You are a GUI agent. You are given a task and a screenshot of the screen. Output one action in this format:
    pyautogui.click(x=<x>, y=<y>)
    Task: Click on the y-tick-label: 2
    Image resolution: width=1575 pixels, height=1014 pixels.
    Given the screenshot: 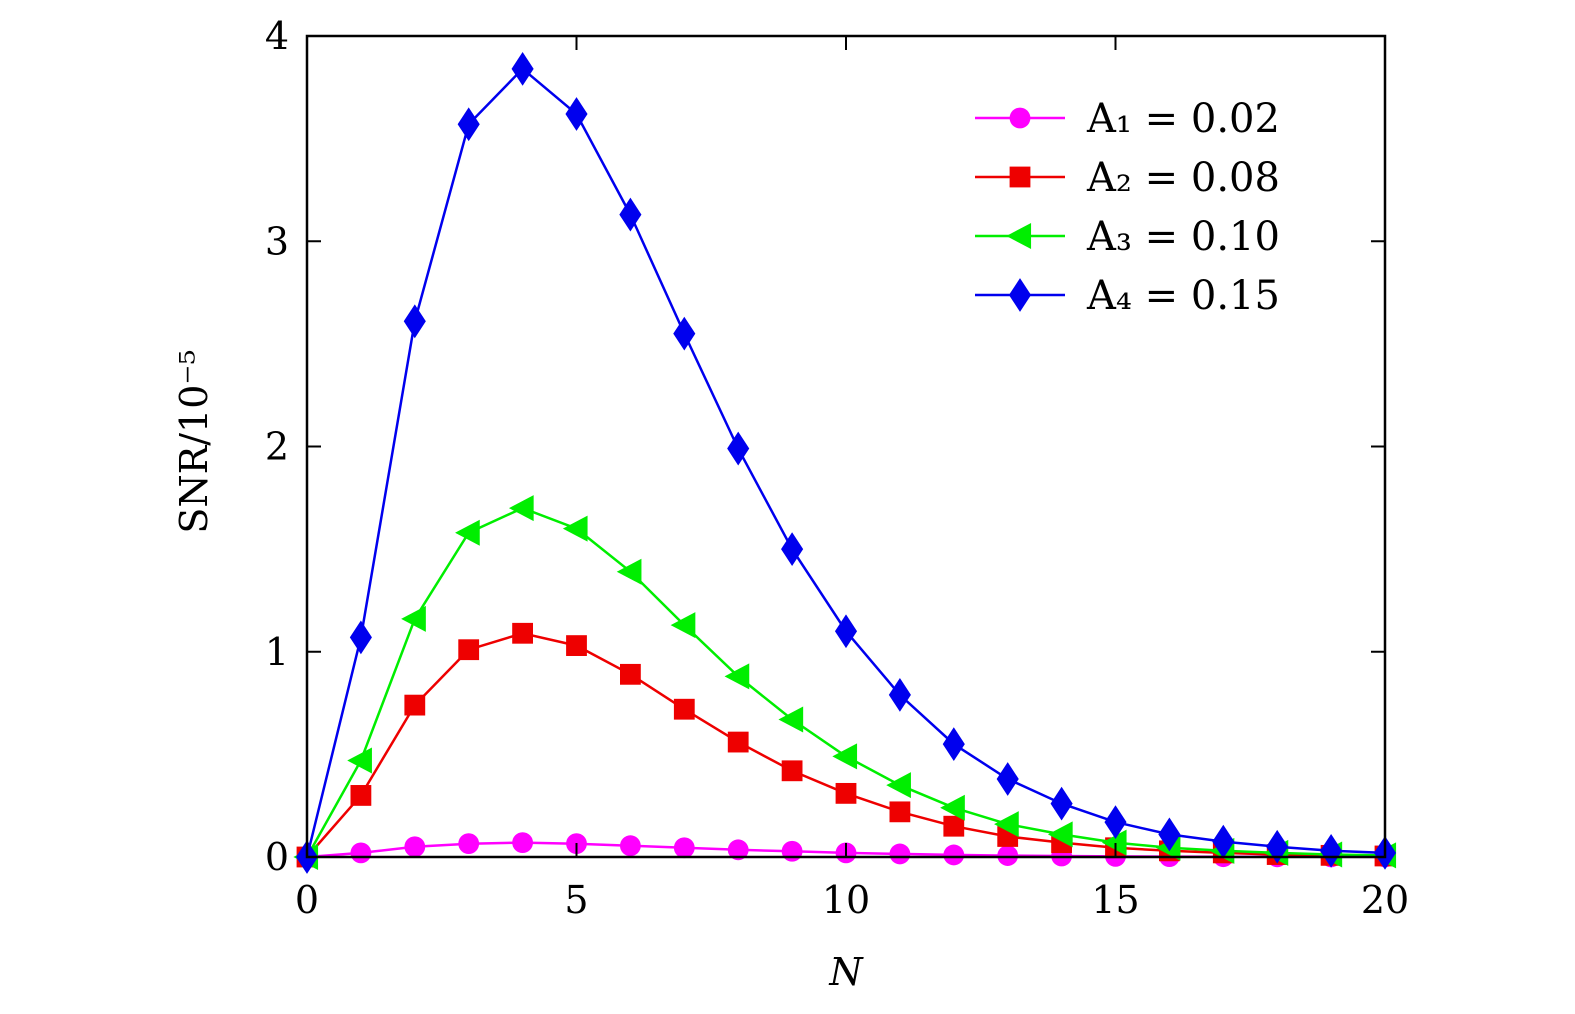 What is the action you would take?
    pyautogui.click(x=277, y=447)
    